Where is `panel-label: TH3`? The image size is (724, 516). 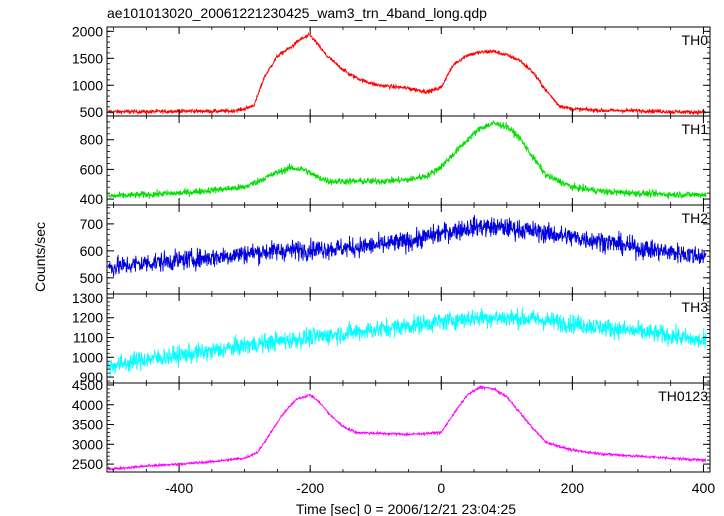 panel-label: TH3 is located at coordinates (695, 307).